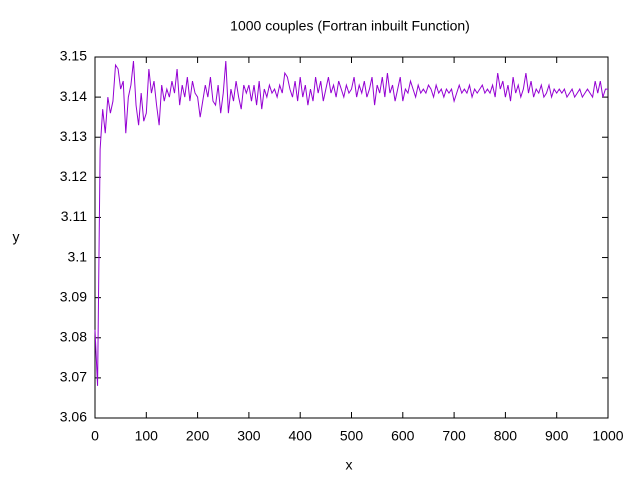  What do you see at coordinates (301, 436) in the screenshot?
I see `x-tick-label: 400` at bounding box center [301, 436].